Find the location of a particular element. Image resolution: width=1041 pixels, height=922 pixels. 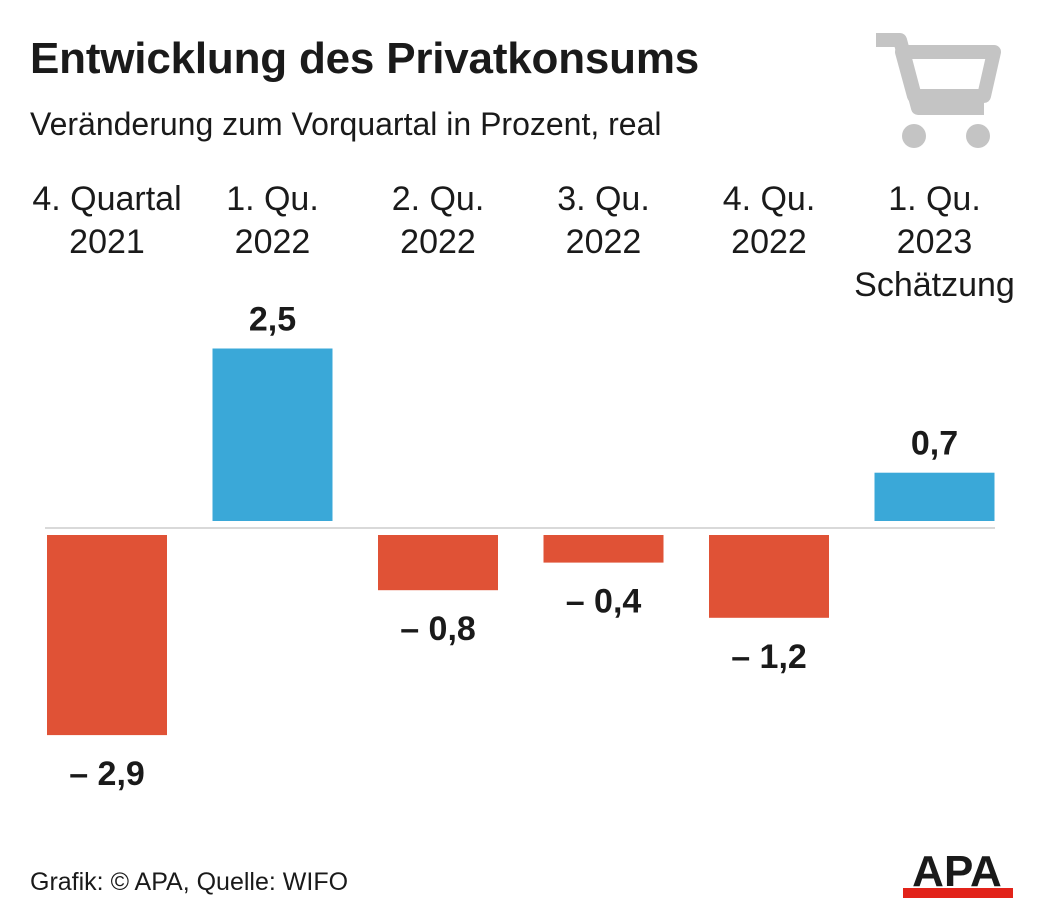

category-label: 4. Qu. is located at coordinates (769, 199).